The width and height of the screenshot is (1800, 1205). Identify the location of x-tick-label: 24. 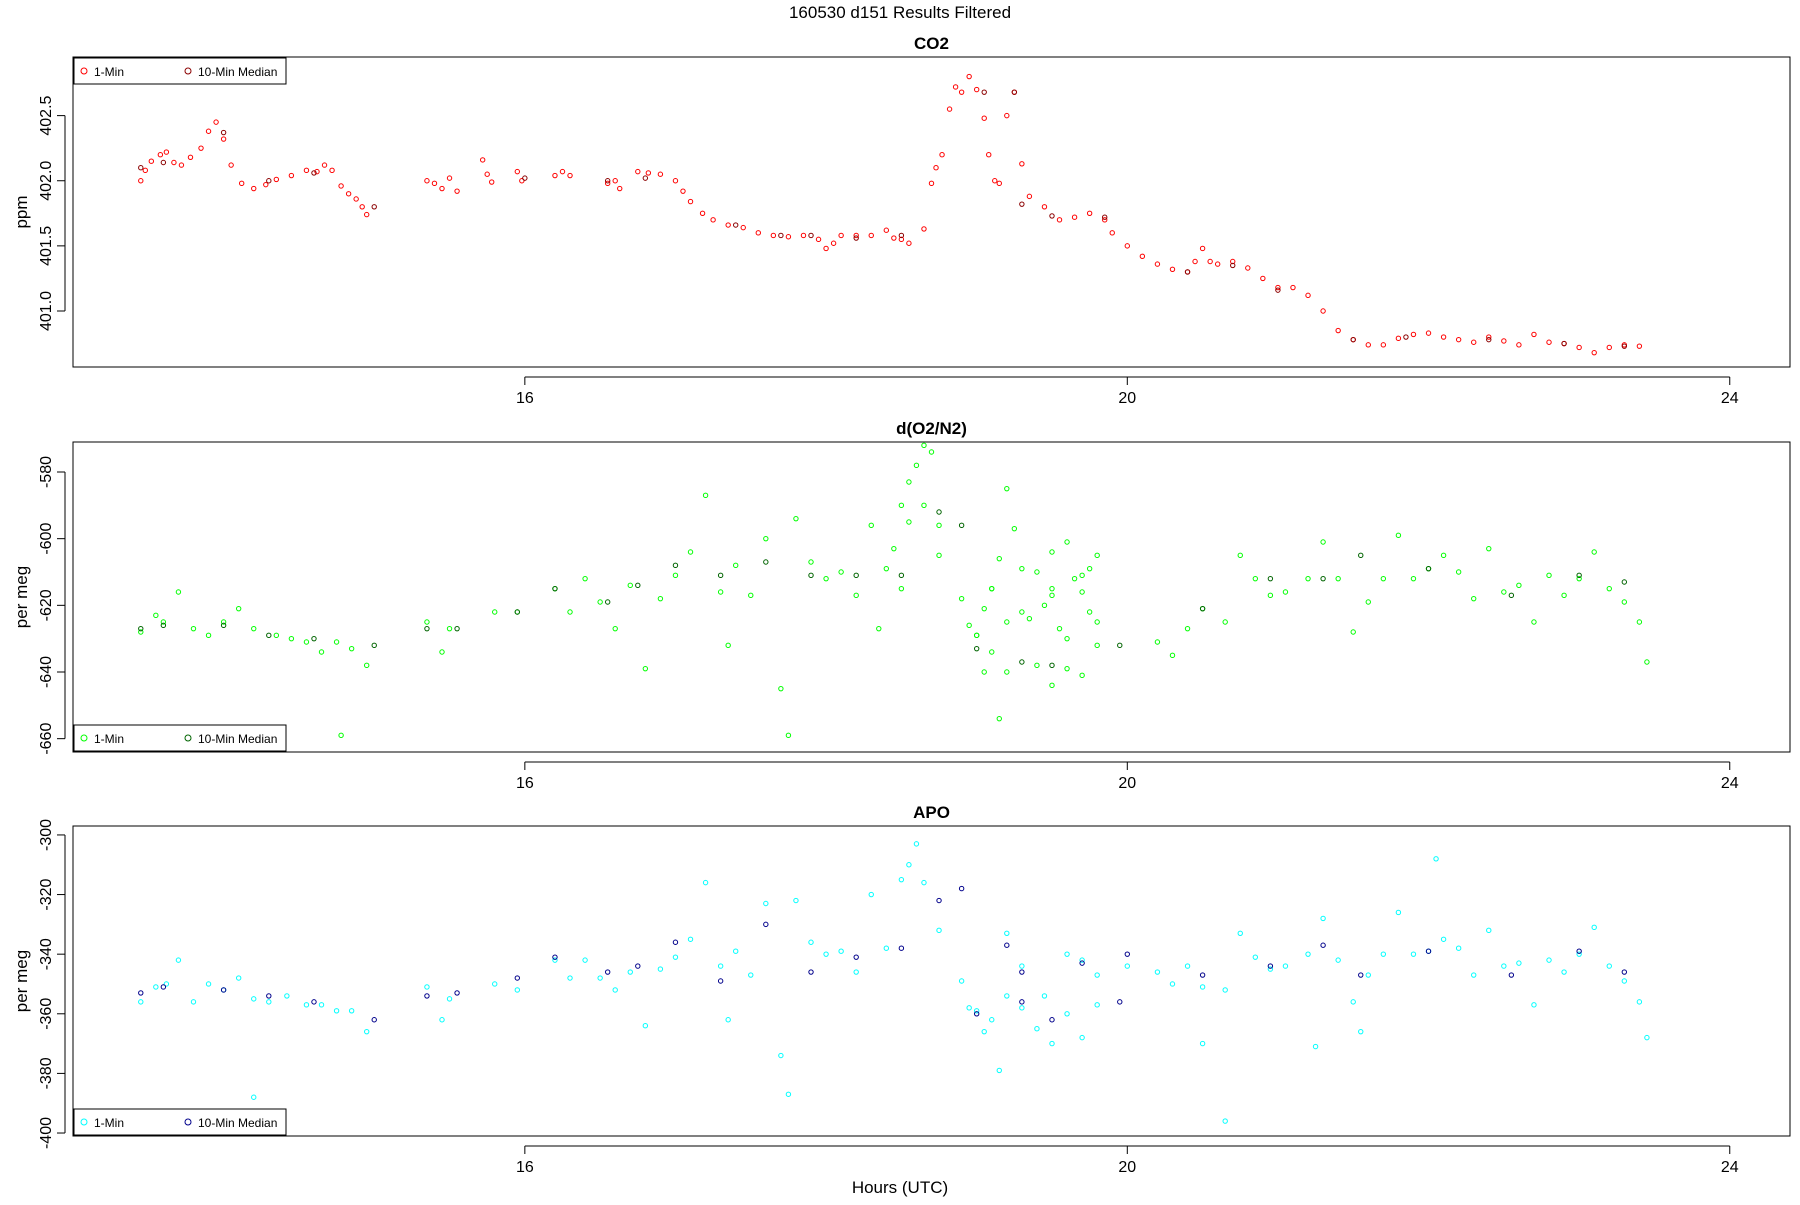
(1730, 398).